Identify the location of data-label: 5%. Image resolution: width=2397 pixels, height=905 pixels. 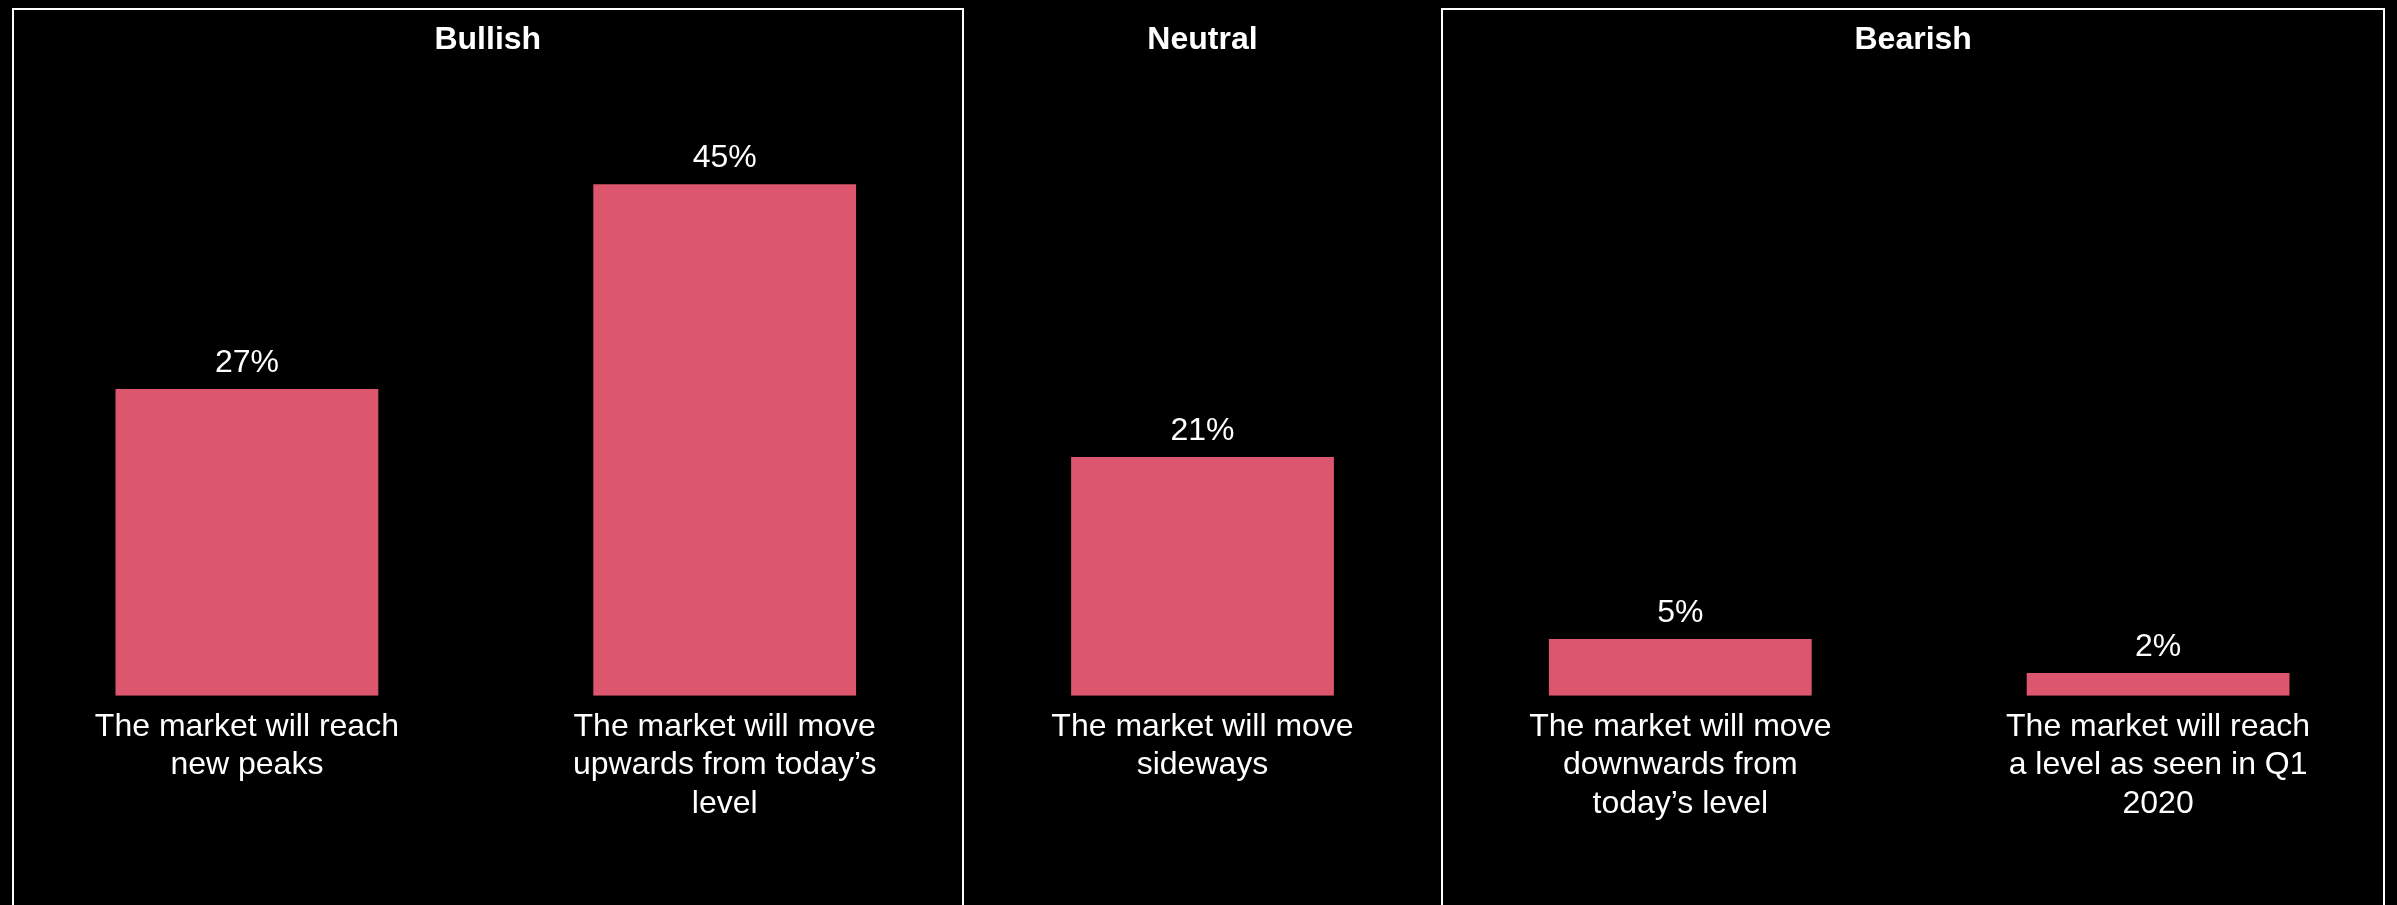
(1680, 610).